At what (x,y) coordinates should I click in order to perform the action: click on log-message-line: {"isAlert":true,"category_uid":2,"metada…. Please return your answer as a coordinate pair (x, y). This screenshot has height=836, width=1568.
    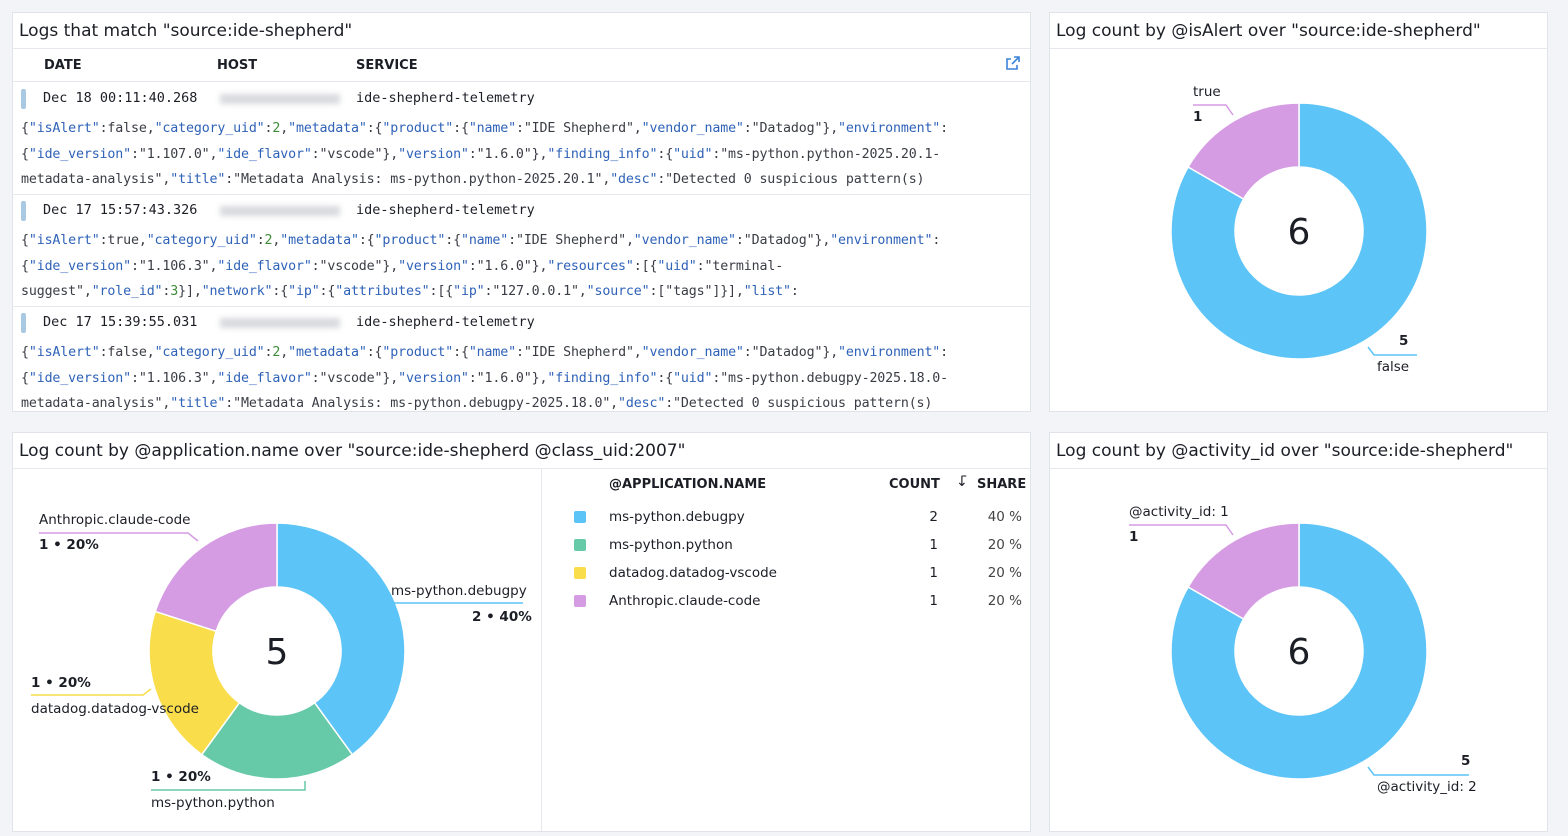
    Looking at the image, I should click on (481, 240).